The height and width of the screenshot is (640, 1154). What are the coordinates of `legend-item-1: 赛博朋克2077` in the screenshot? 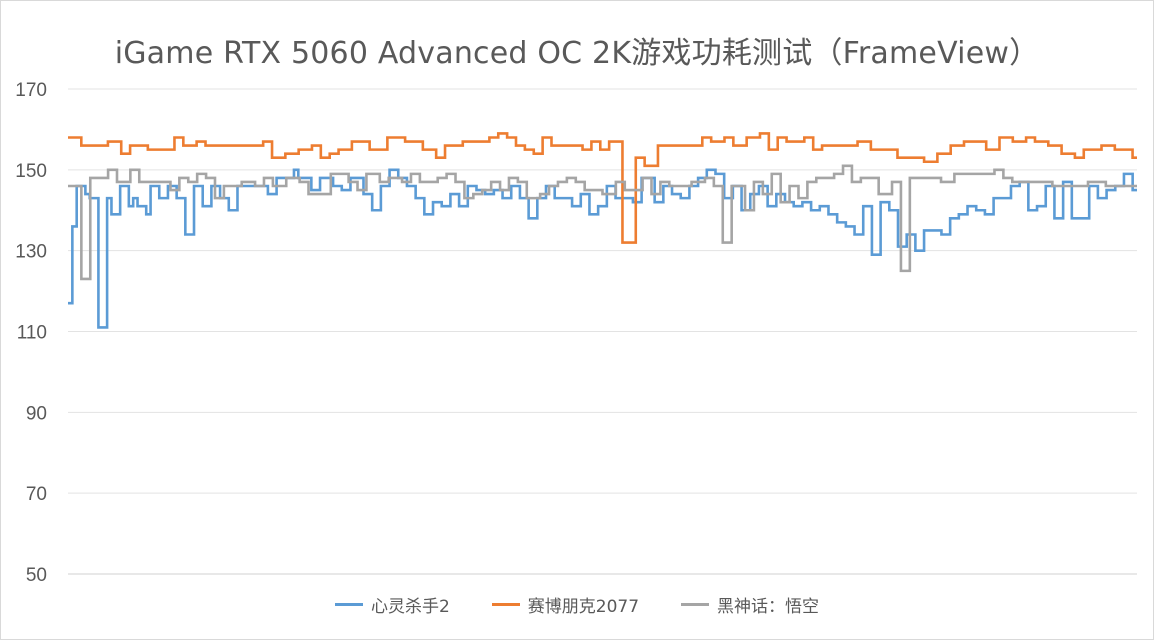 It's located at (565, 604).